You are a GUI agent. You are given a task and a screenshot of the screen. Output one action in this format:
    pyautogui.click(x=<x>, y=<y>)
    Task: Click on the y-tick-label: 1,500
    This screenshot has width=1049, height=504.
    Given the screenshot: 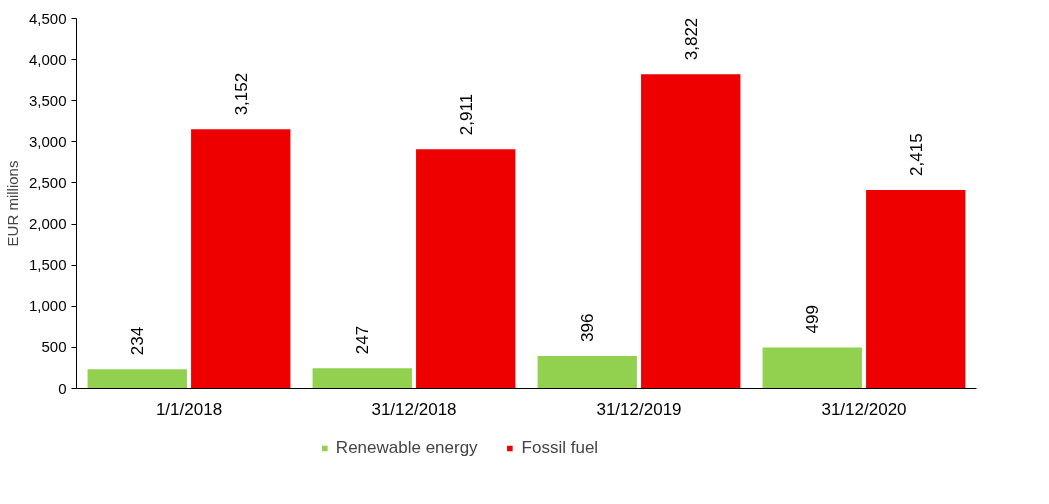 What is the action you would take?
    pyautogui.click(x=47, y=265)
    